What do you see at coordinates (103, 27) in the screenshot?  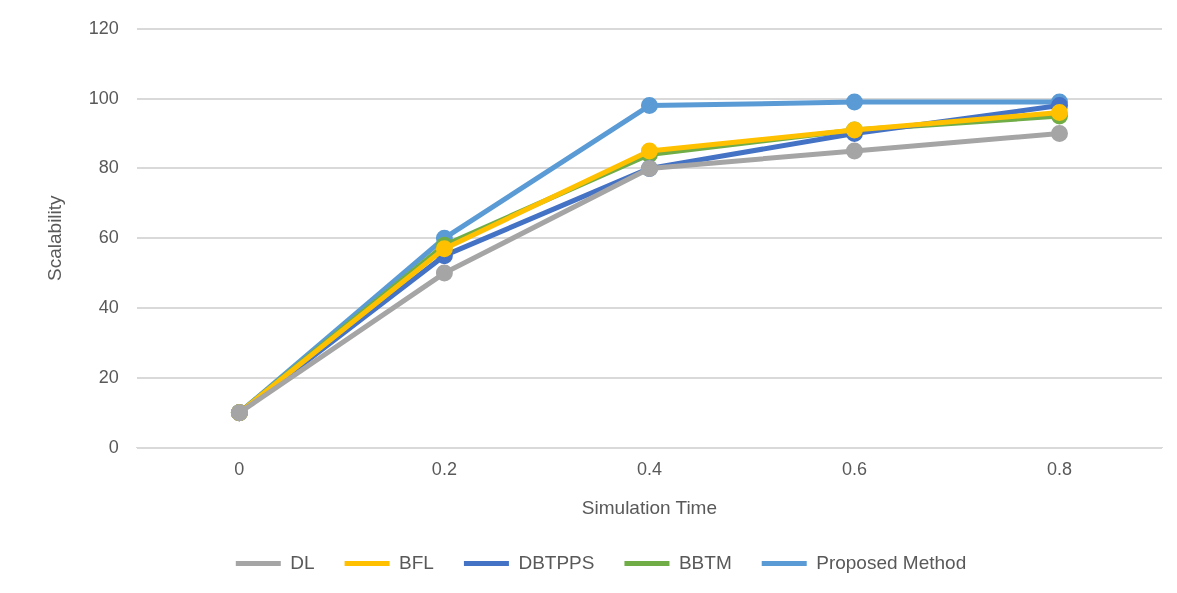 I see `y-tick-label: 120` at bounding box center [103, 27].